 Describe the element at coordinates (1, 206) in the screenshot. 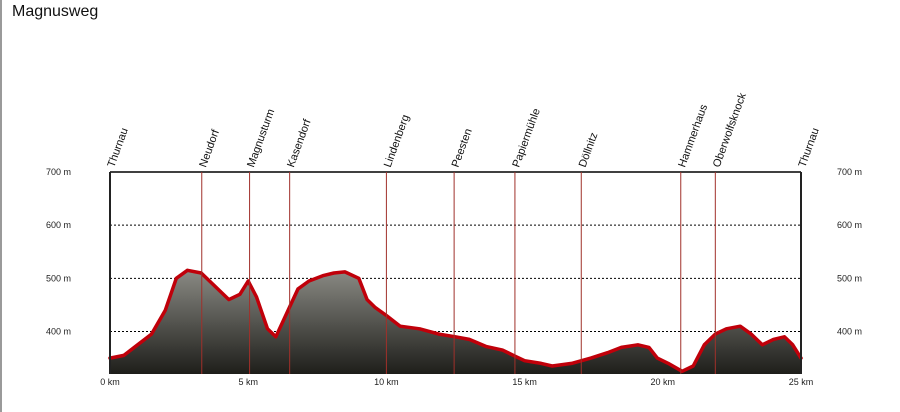

I see `window-left-border` at that location.